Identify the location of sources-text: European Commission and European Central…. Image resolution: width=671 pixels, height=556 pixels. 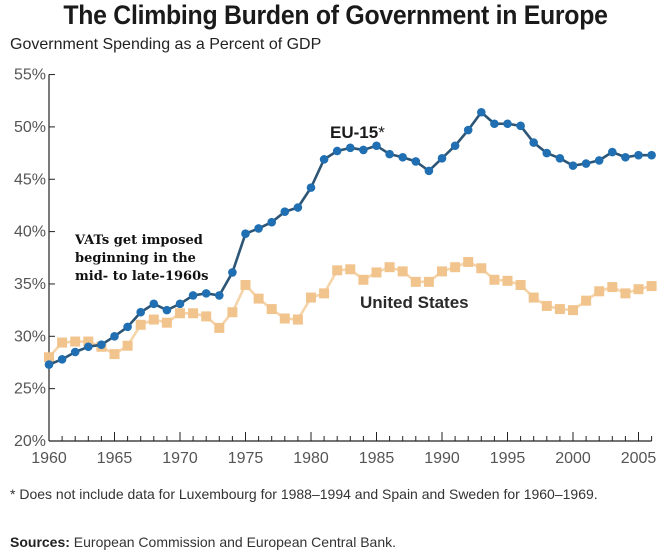
(232, 542).